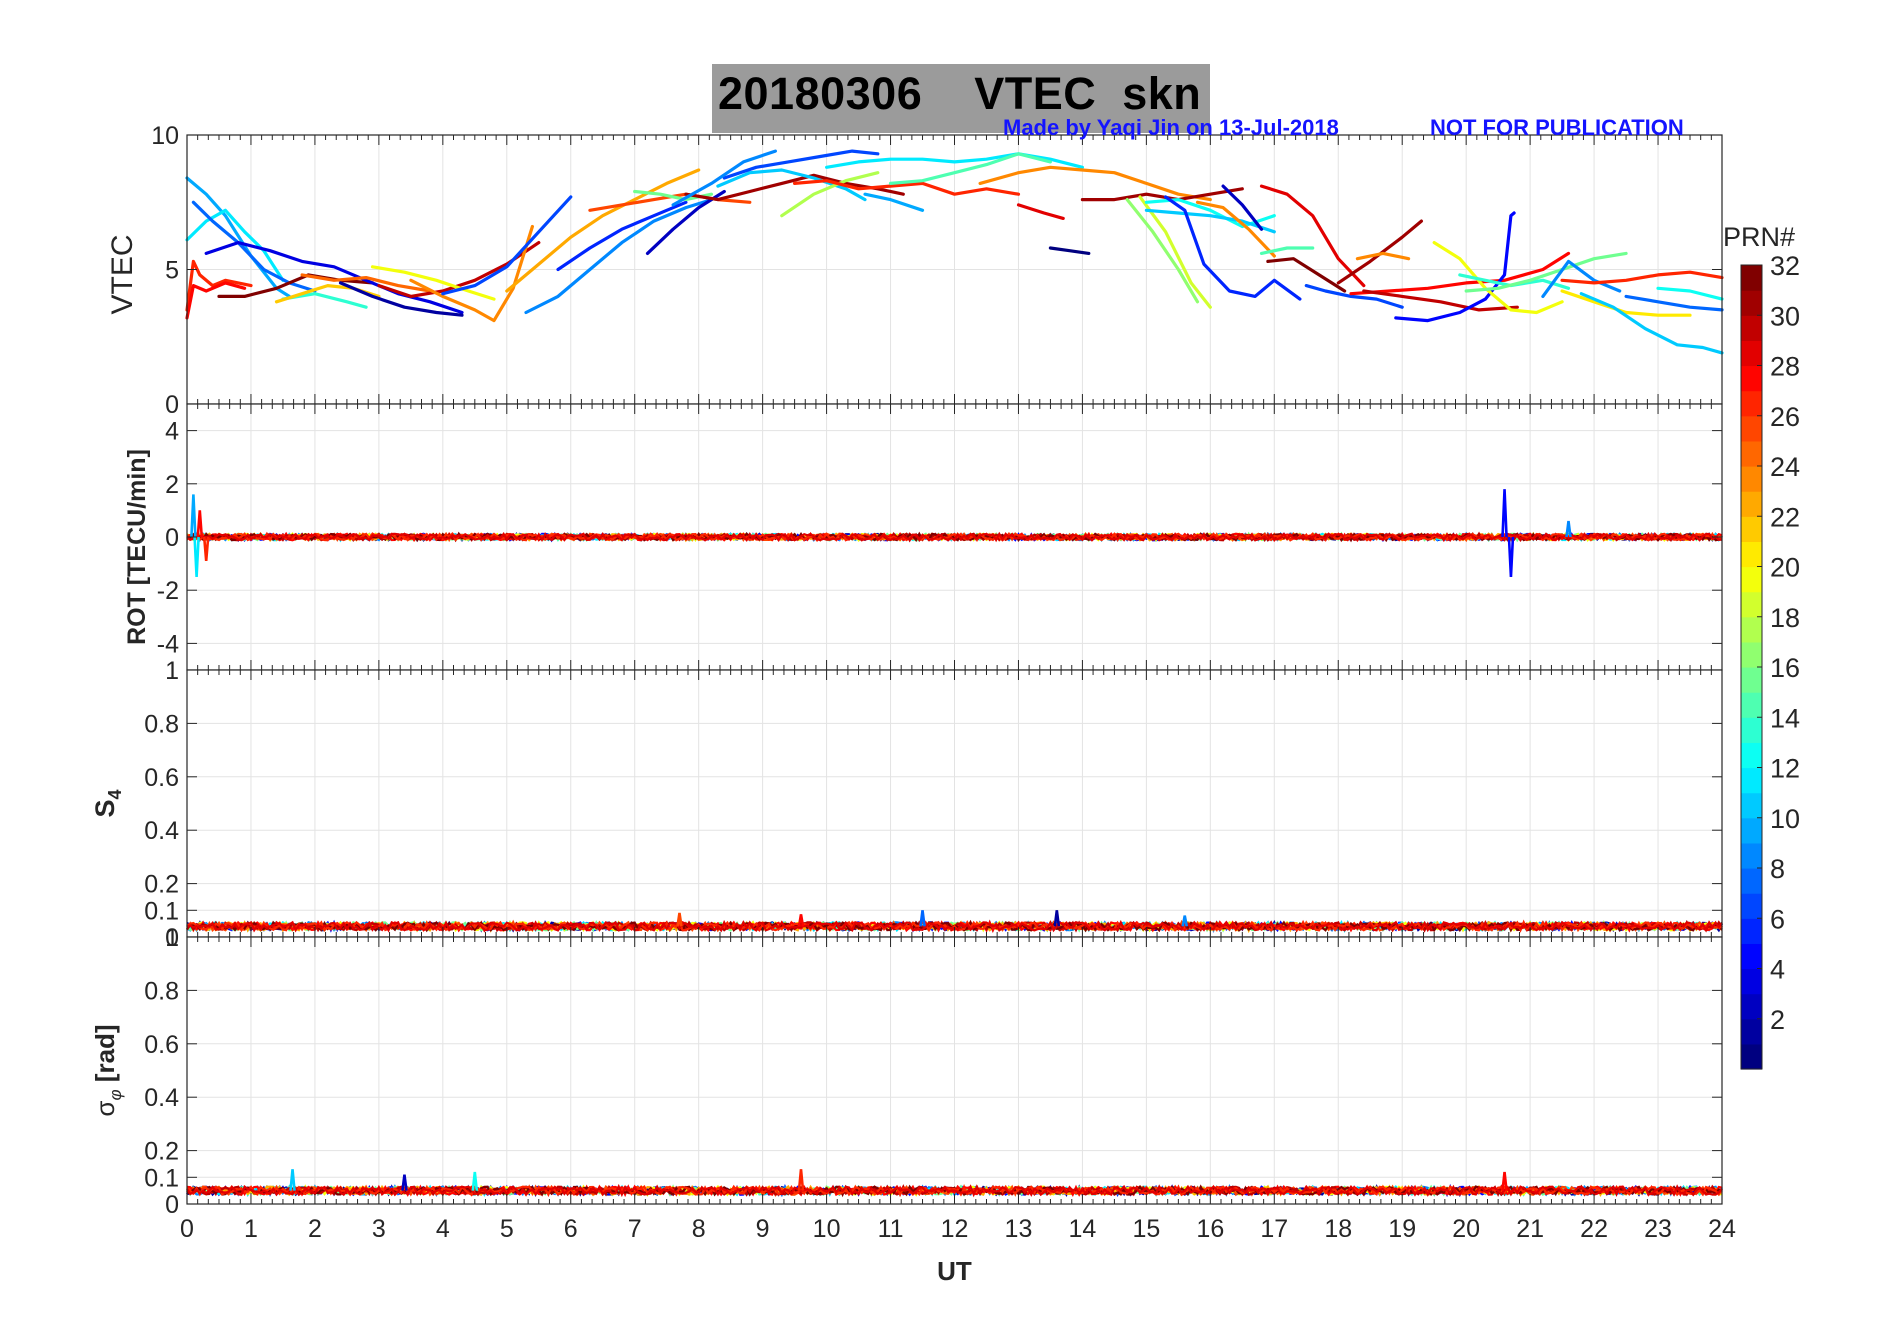  Describe the element at coordinates (172, 405) in the screenshot. I see `vtec-ytick-label: 0` at that location.